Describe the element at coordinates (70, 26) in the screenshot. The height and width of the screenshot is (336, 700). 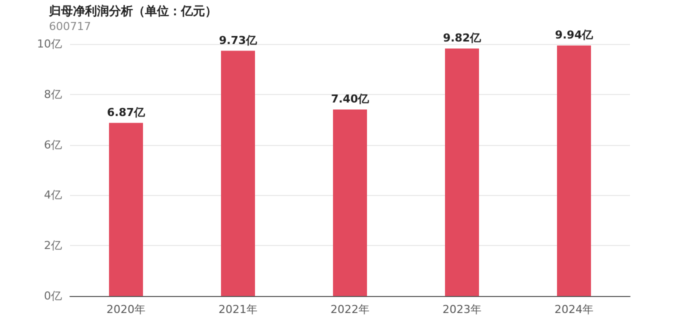
I see `chart-subtitle: 600717` at that location.